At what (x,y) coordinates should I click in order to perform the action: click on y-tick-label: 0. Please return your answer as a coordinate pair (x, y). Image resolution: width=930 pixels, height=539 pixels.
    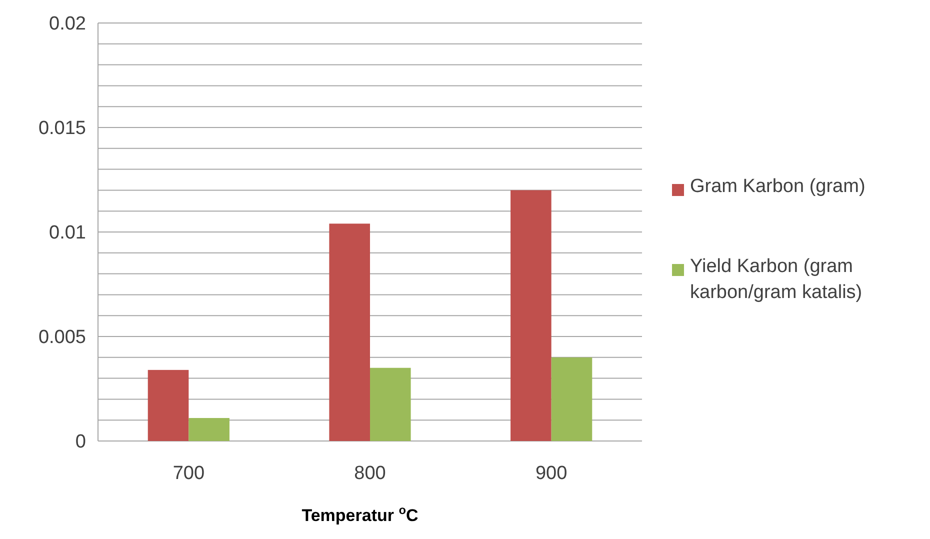
    Looking at the image, I should click on (80, 442).